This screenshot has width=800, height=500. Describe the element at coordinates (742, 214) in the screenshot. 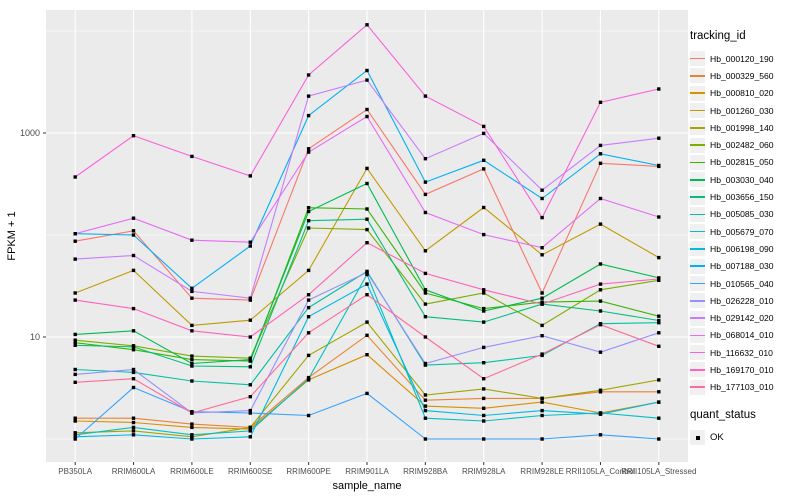

I see `legend-label: Hb_005085_030` at that location.